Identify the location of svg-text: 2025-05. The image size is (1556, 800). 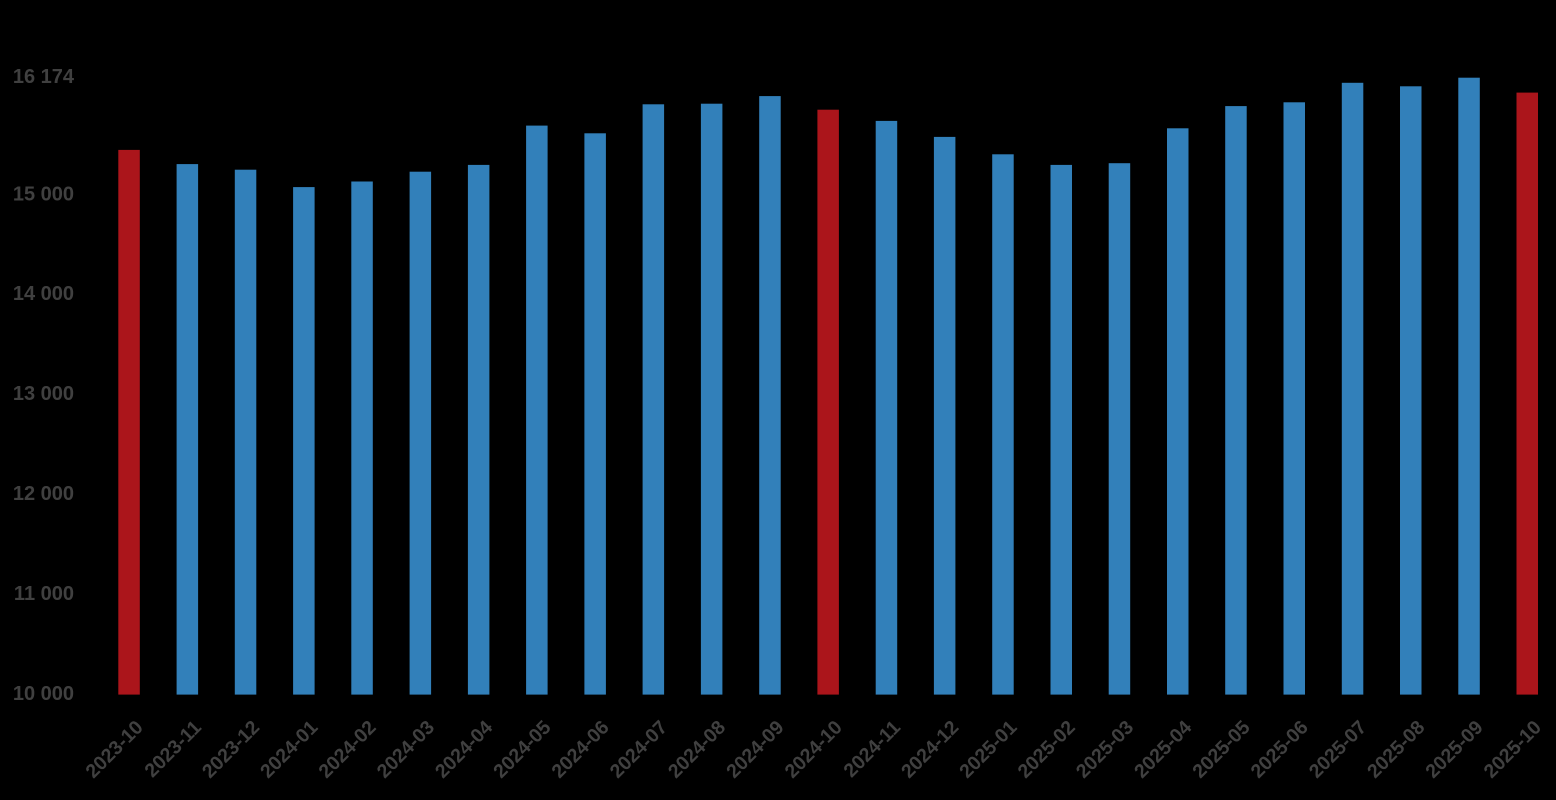
(1221, 749).